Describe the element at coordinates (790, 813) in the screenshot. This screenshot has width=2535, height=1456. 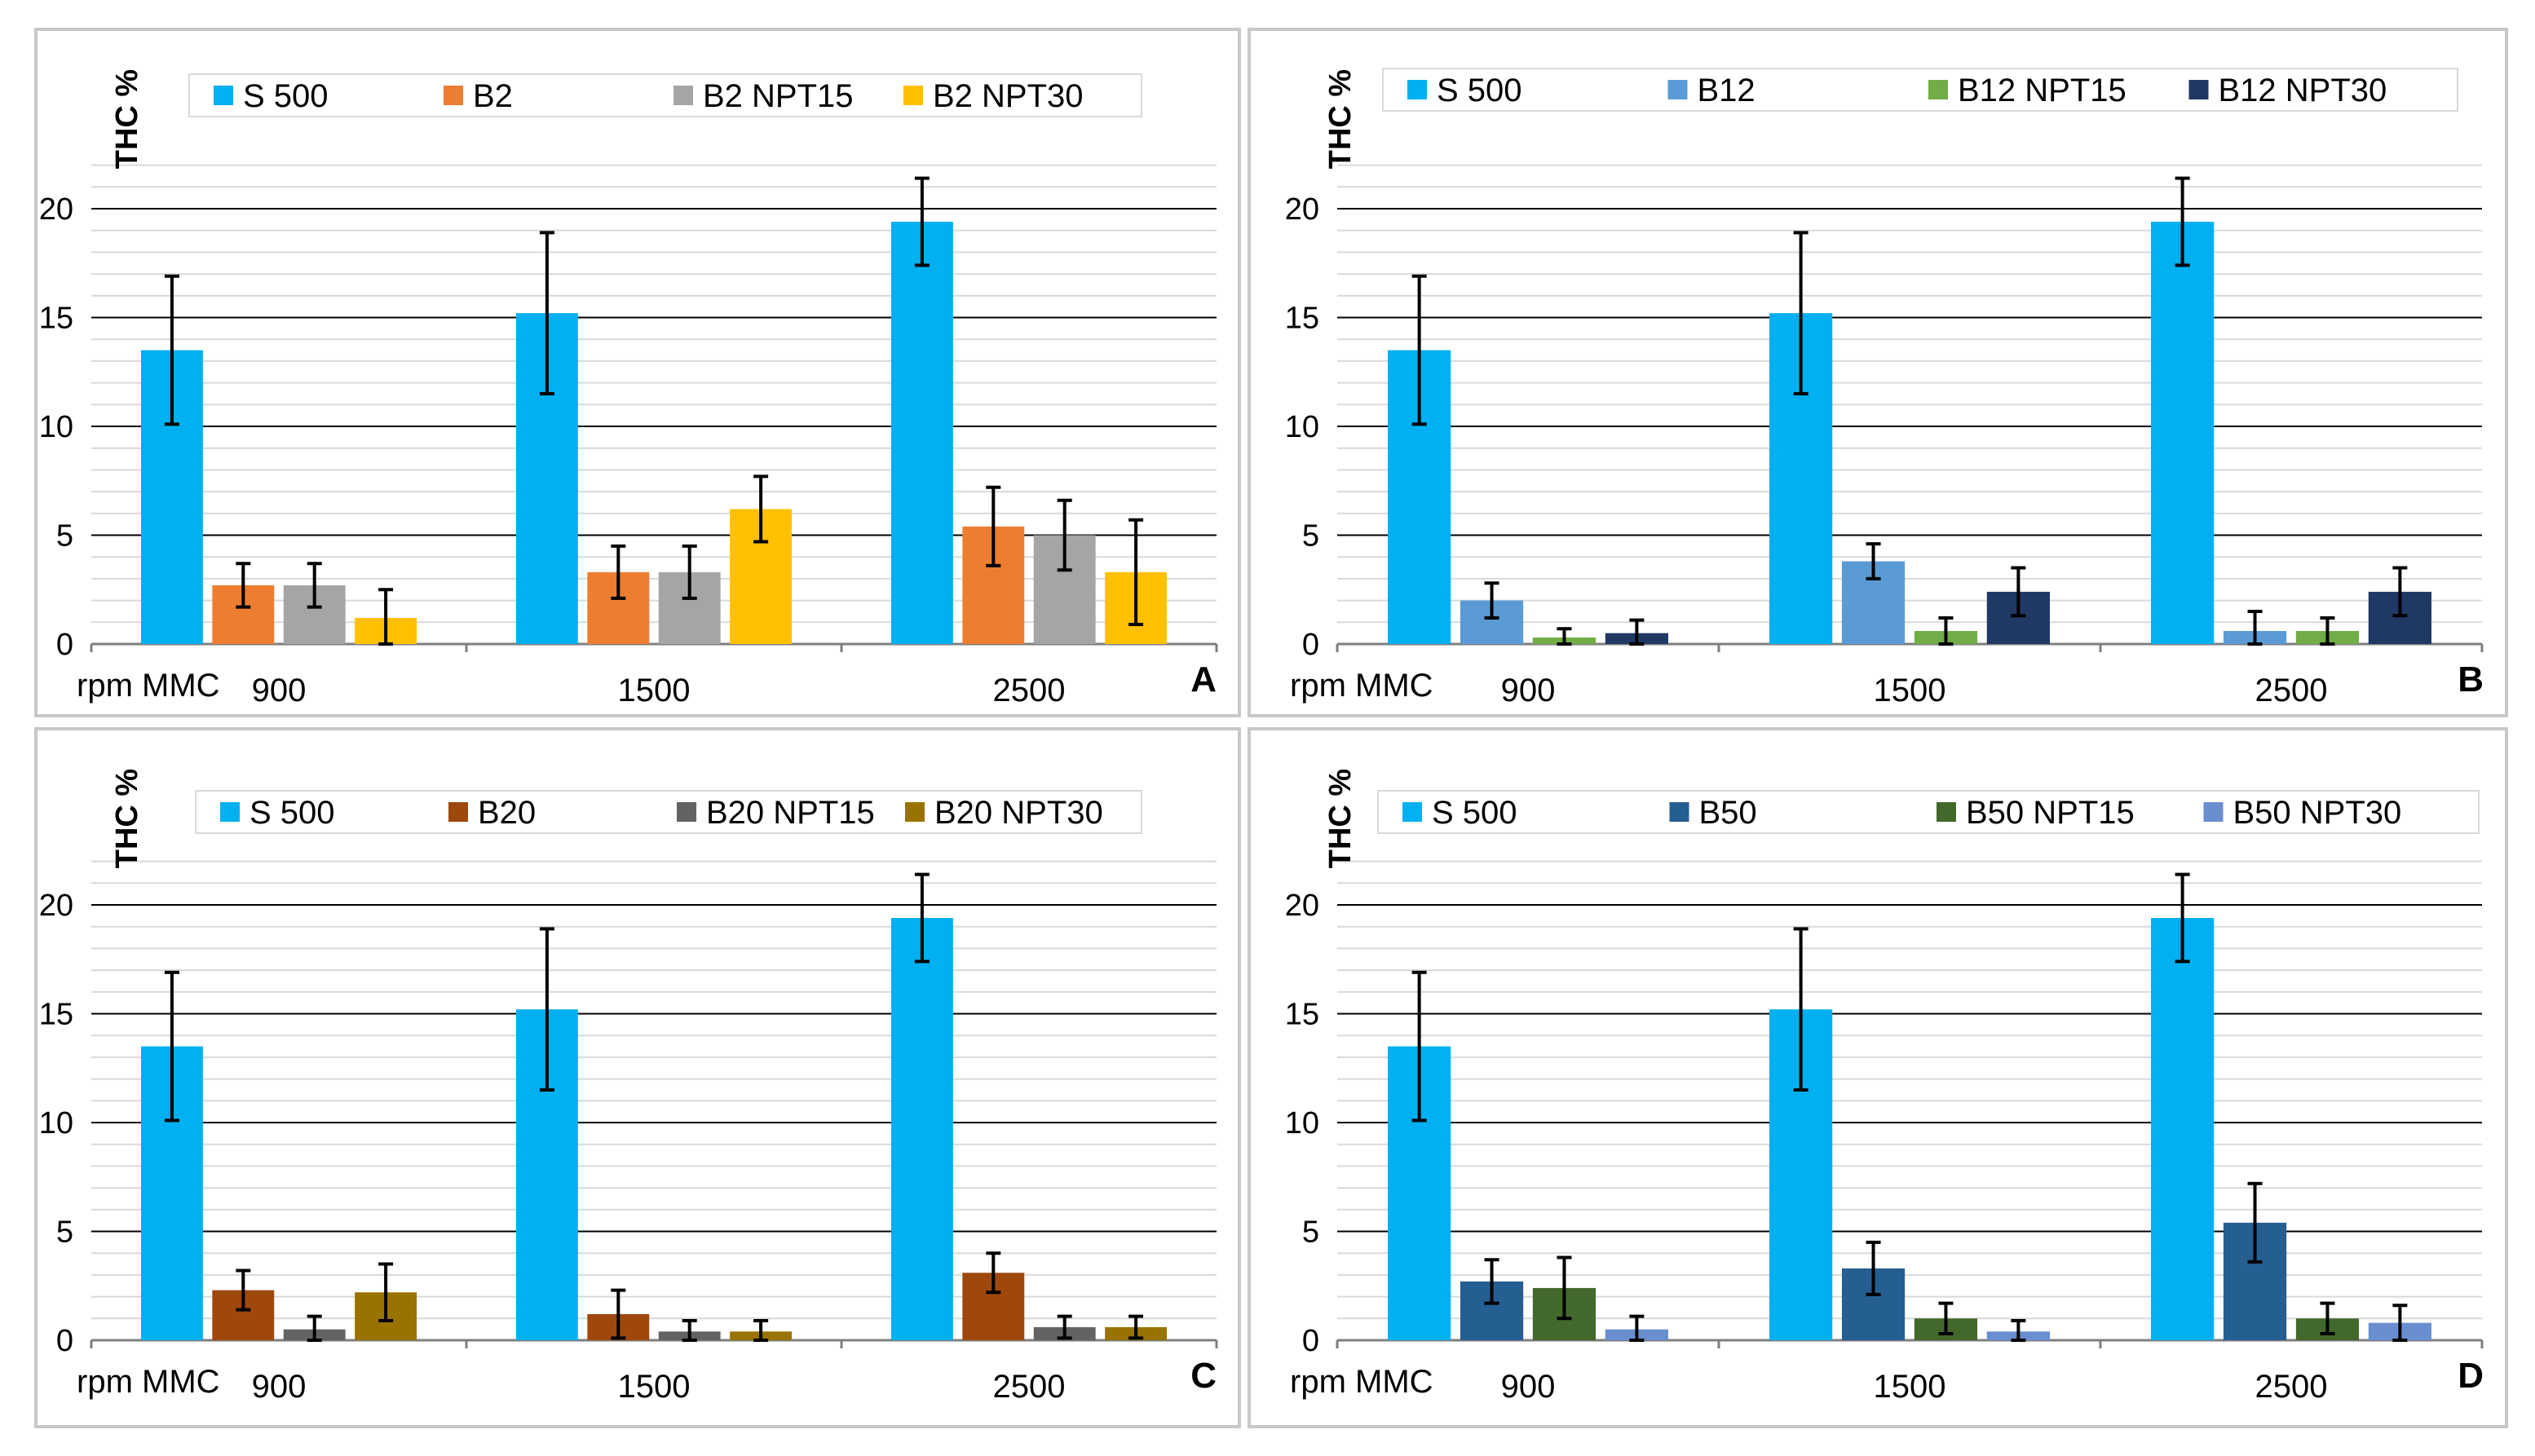
I see `legend-label: B20 NPT15` at that location.